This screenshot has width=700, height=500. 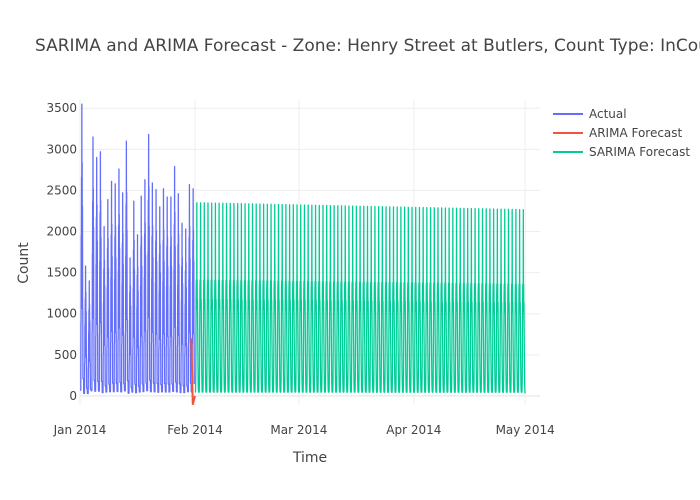 I want to click on y-tick-label: 3000, so click(x=61, y=149).